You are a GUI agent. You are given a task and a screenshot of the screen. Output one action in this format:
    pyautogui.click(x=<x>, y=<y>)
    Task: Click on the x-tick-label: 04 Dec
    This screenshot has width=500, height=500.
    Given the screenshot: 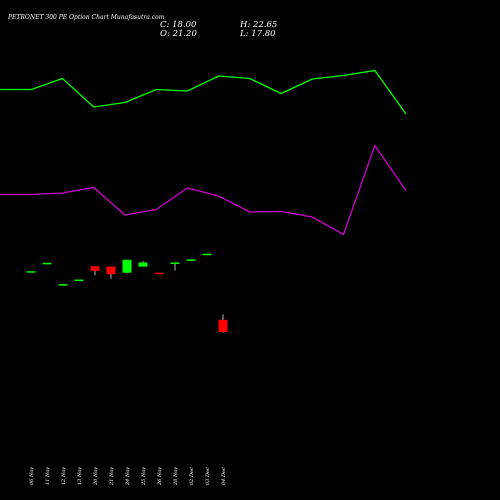 What is the action you would take?
    pyautogui.click(x=224, y=476)
    